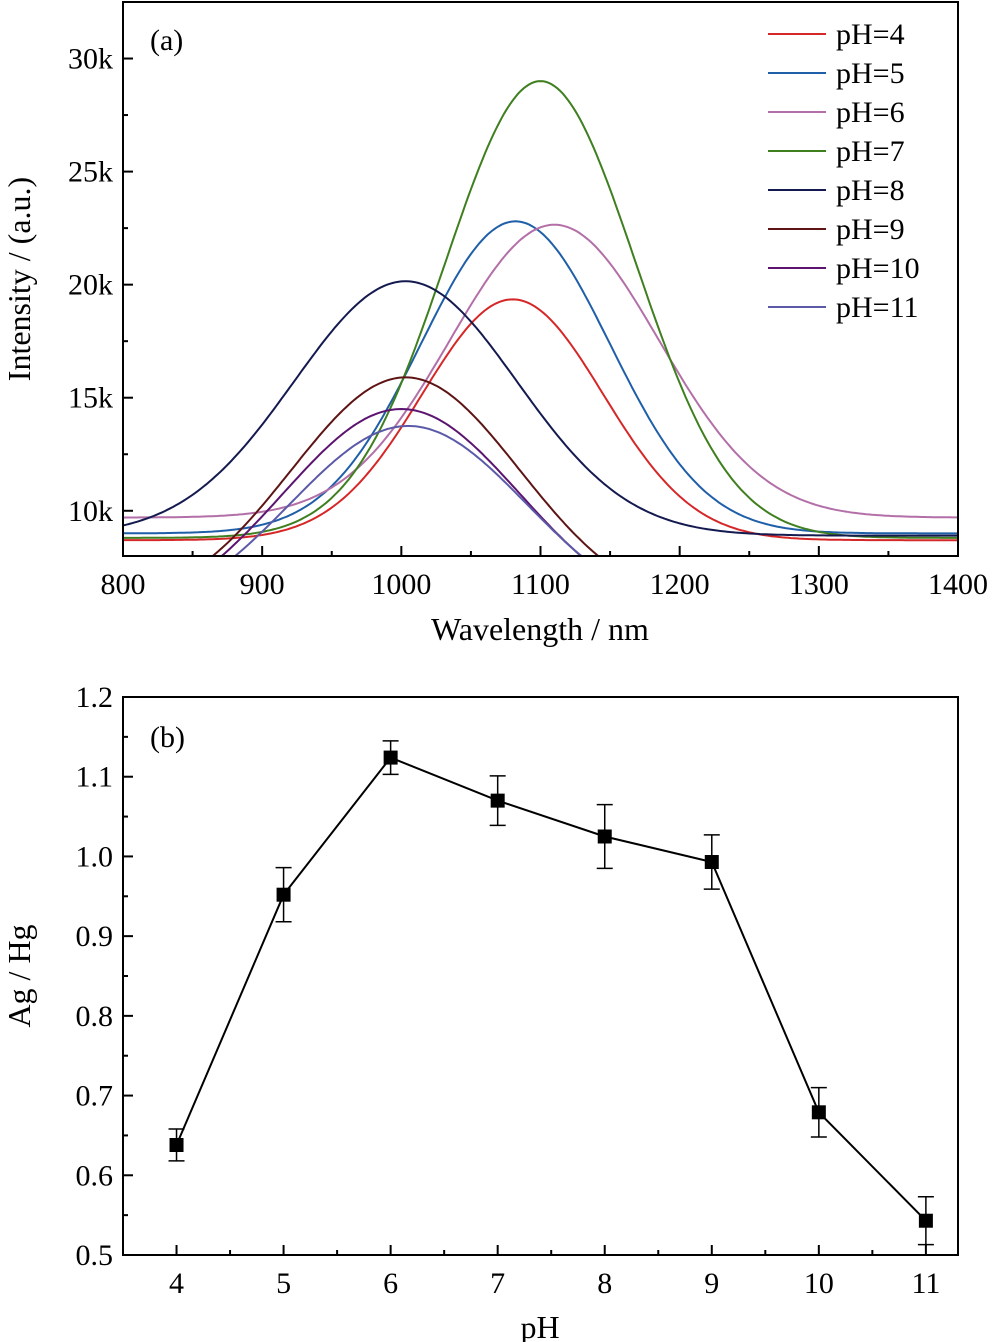 The image size is (1000, 1342). I want to click on panel-a-y-tick-label: 10k, so click(90, 511).